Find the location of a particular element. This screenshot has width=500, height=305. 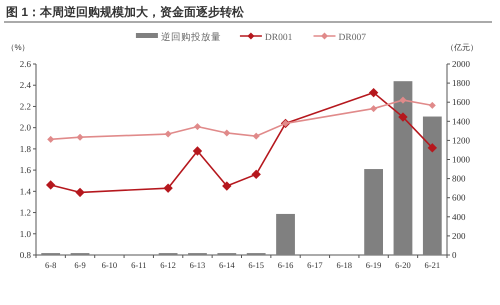

y-tick-label: 1.4 is located at coordinates (26, 191).